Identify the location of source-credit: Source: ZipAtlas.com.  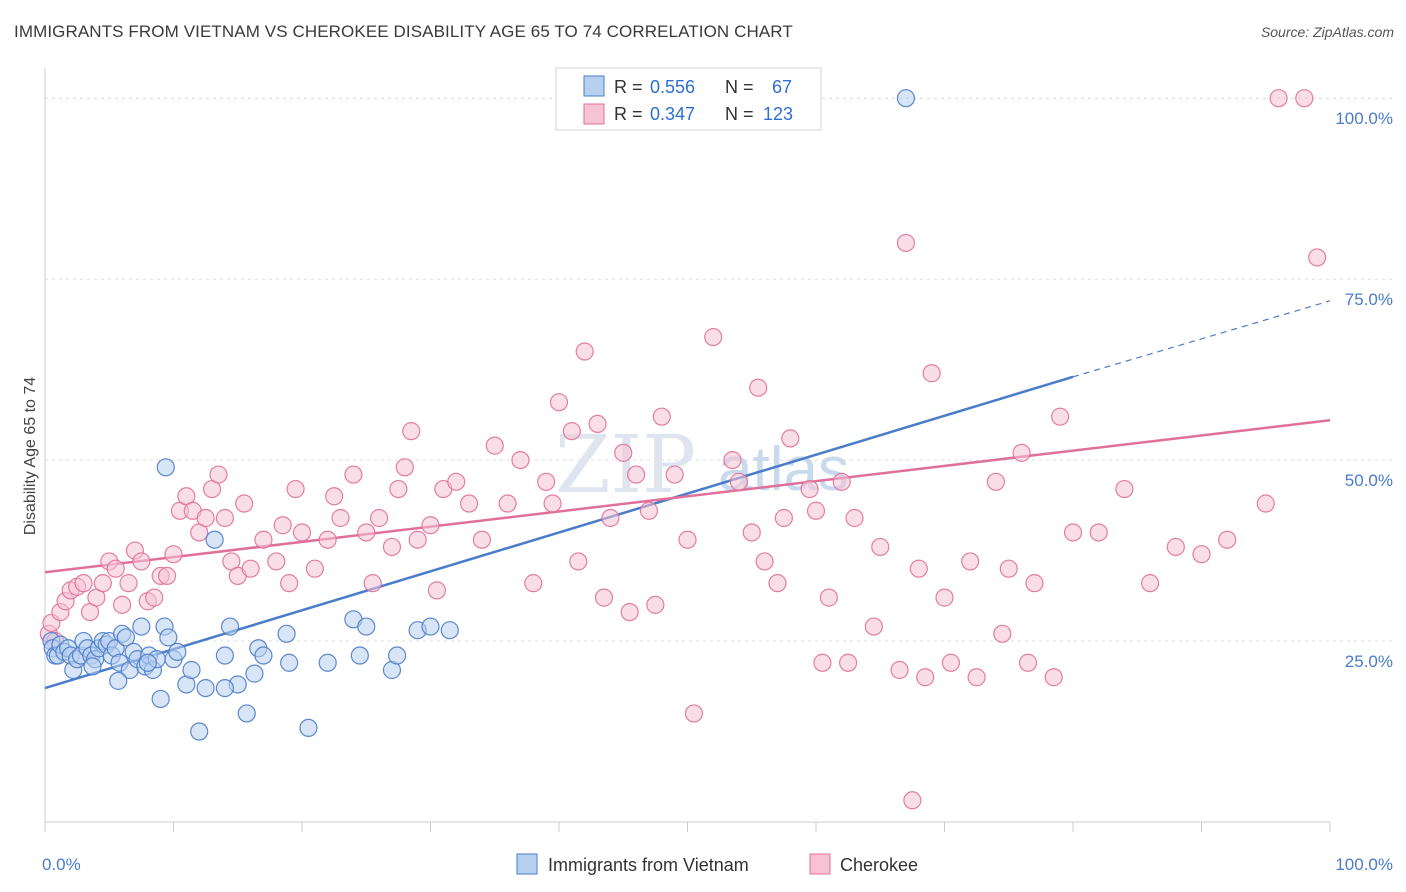
(1327, 32).